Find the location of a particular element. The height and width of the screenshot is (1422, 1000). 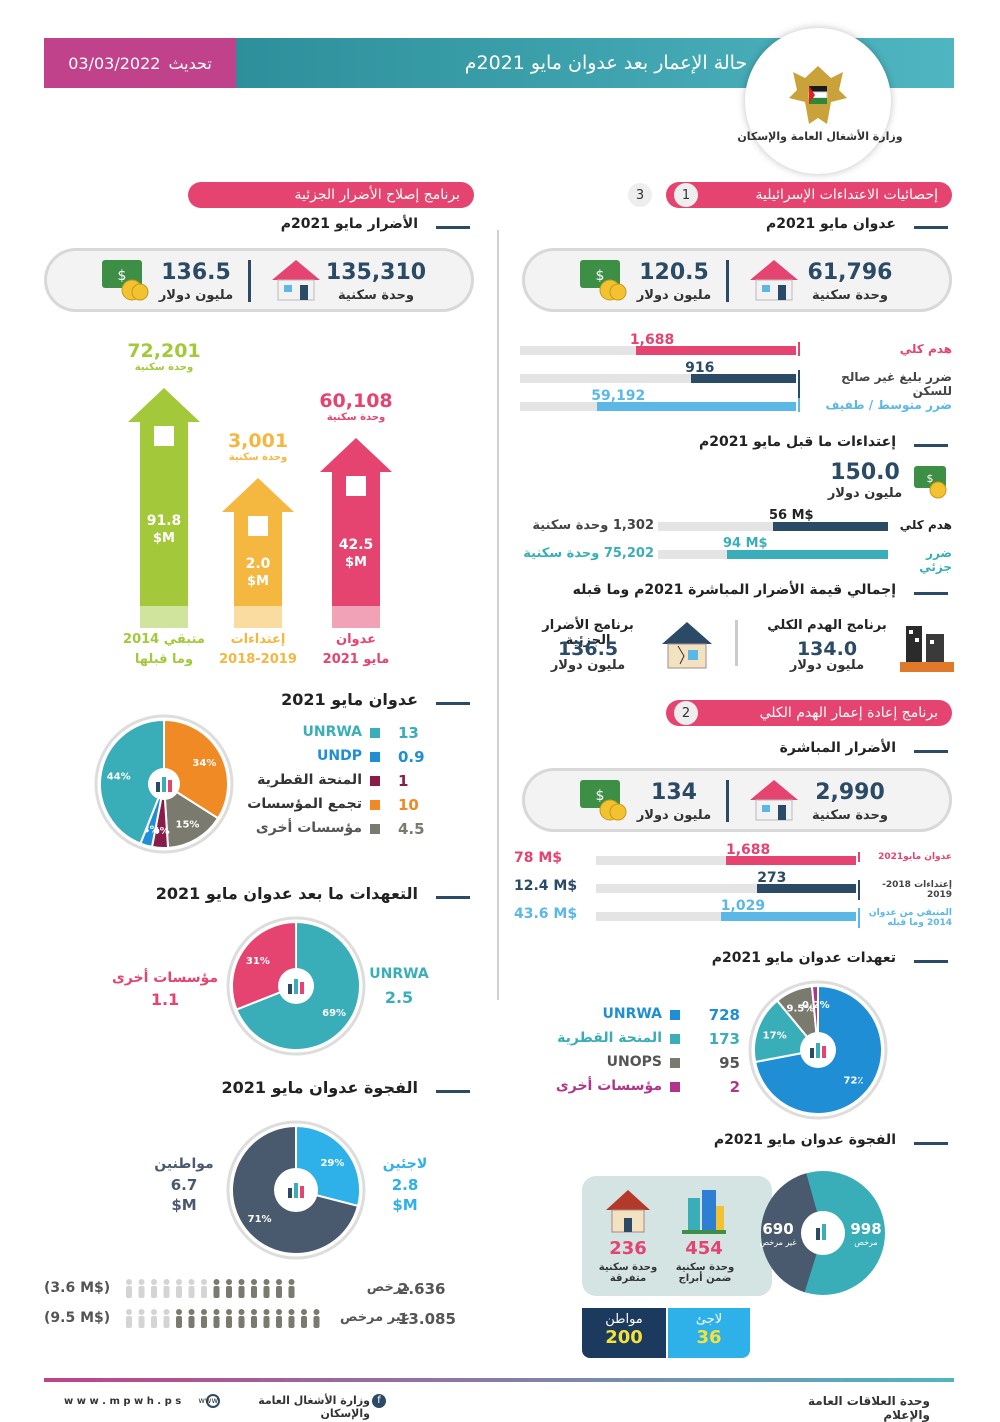

s1-pre-money: 150.0 is located at coordinates (865, 472).